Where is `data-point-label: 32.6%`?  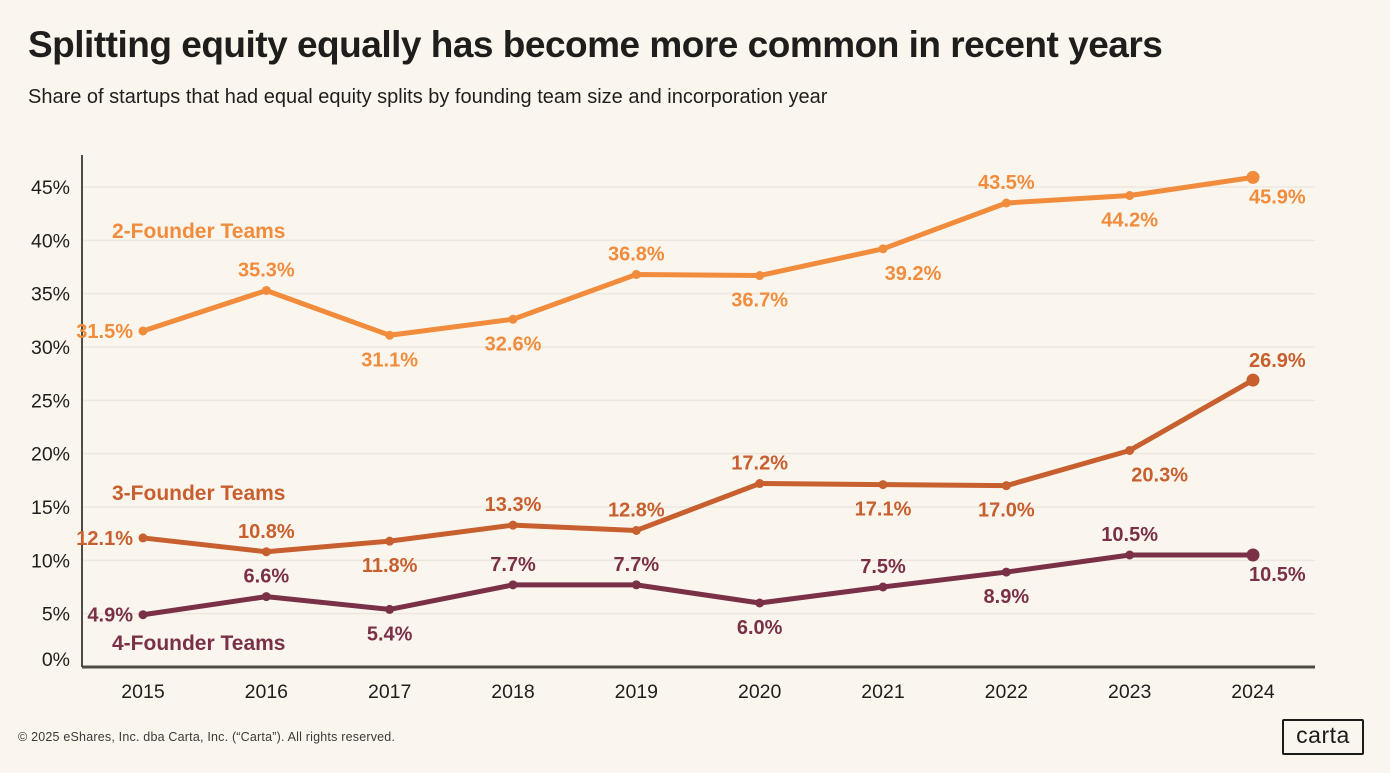 data-point-label: 32.6% is located at coordinates (513, 344).